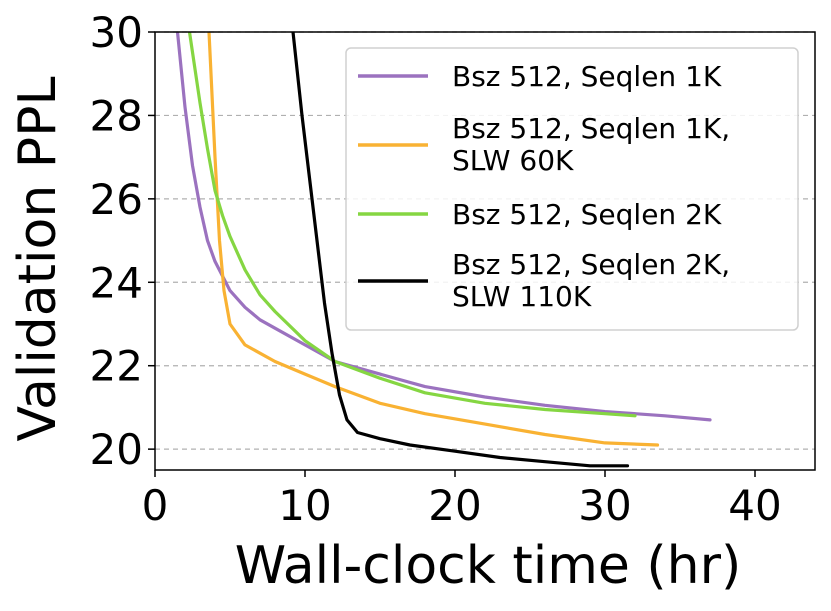 The height and width of the screenshot is (611, 831). Describe the element at coordinates (591, 280) in the screenshot. I see `legend-label-4: Bsz 512, Seqlen 2K, SLW 110K` at that location.